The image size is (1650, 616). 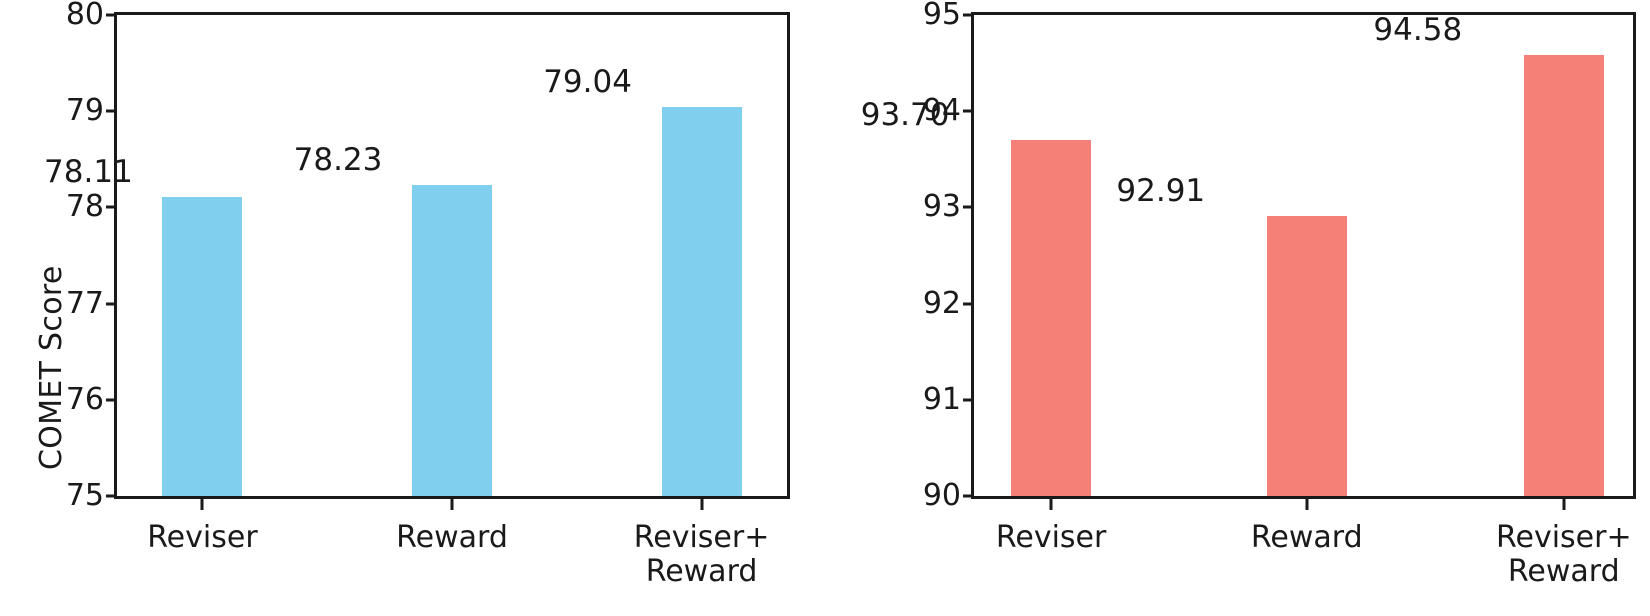 What do you see at coordinates (941, 495) in the screenshot?
I see `y-tick-label: 90` at bounding box center [941, 495].